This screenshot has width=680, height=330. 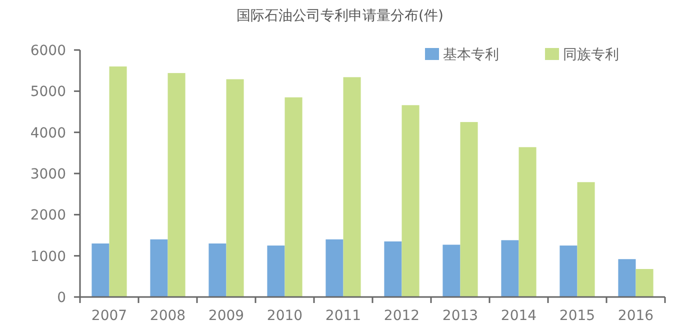 What do you see at coordinates (48, 92) in the screenshot?
I see `y-tick-label: 5000` at bounding box center [48, 92].